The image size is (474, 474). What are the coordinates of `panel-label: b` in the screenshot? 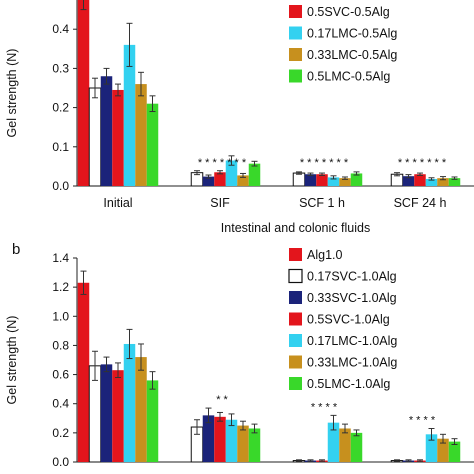 It's located at (16, 249).